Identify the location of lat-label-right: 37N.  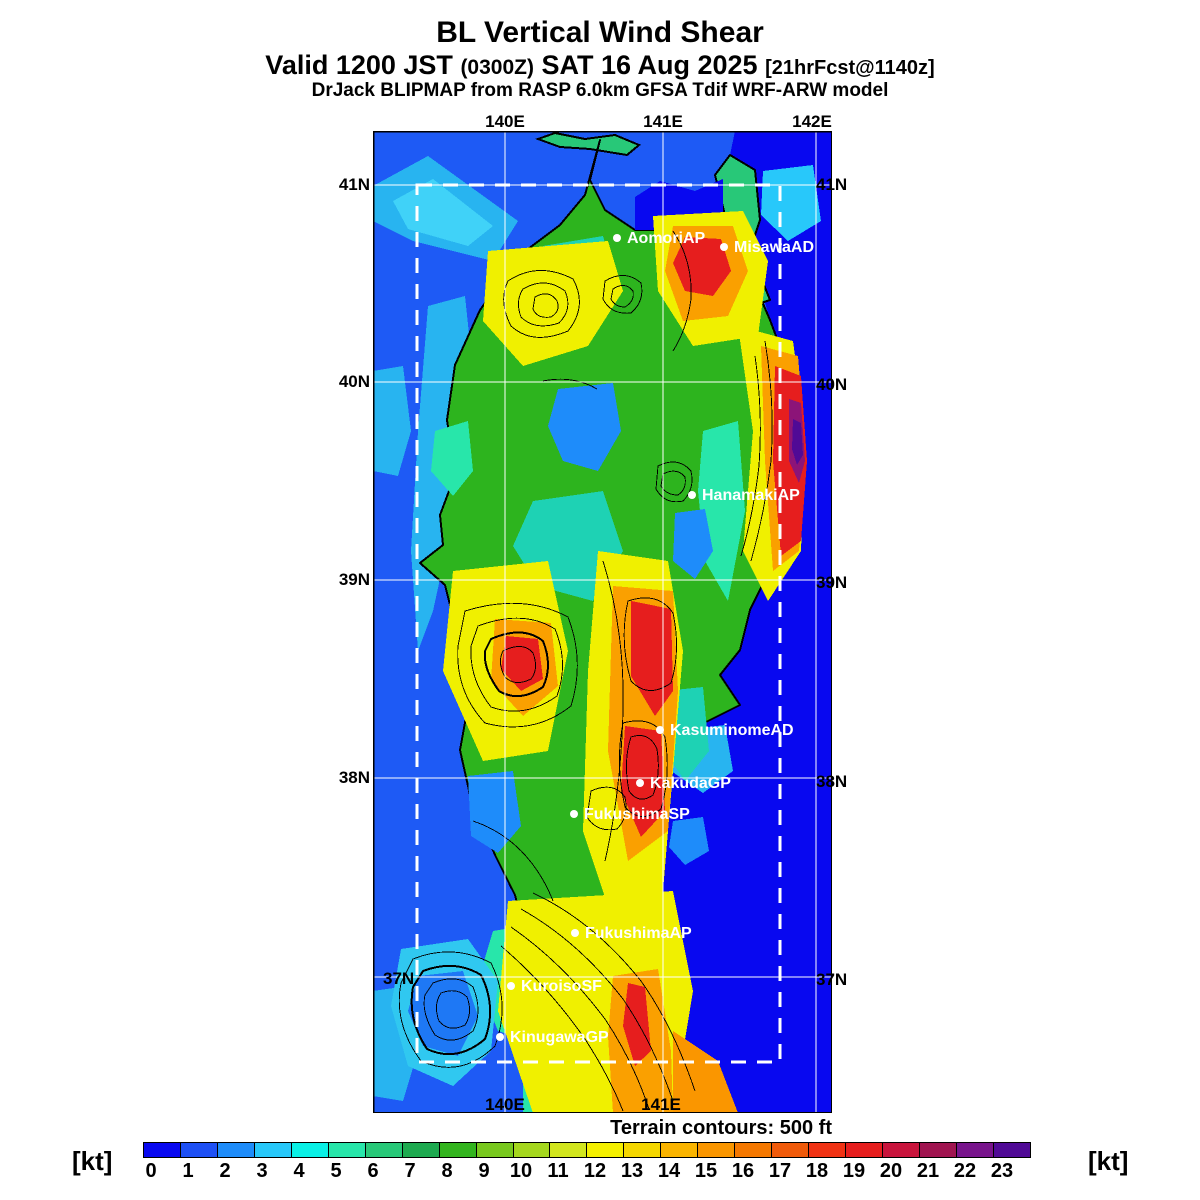
(832, 979).